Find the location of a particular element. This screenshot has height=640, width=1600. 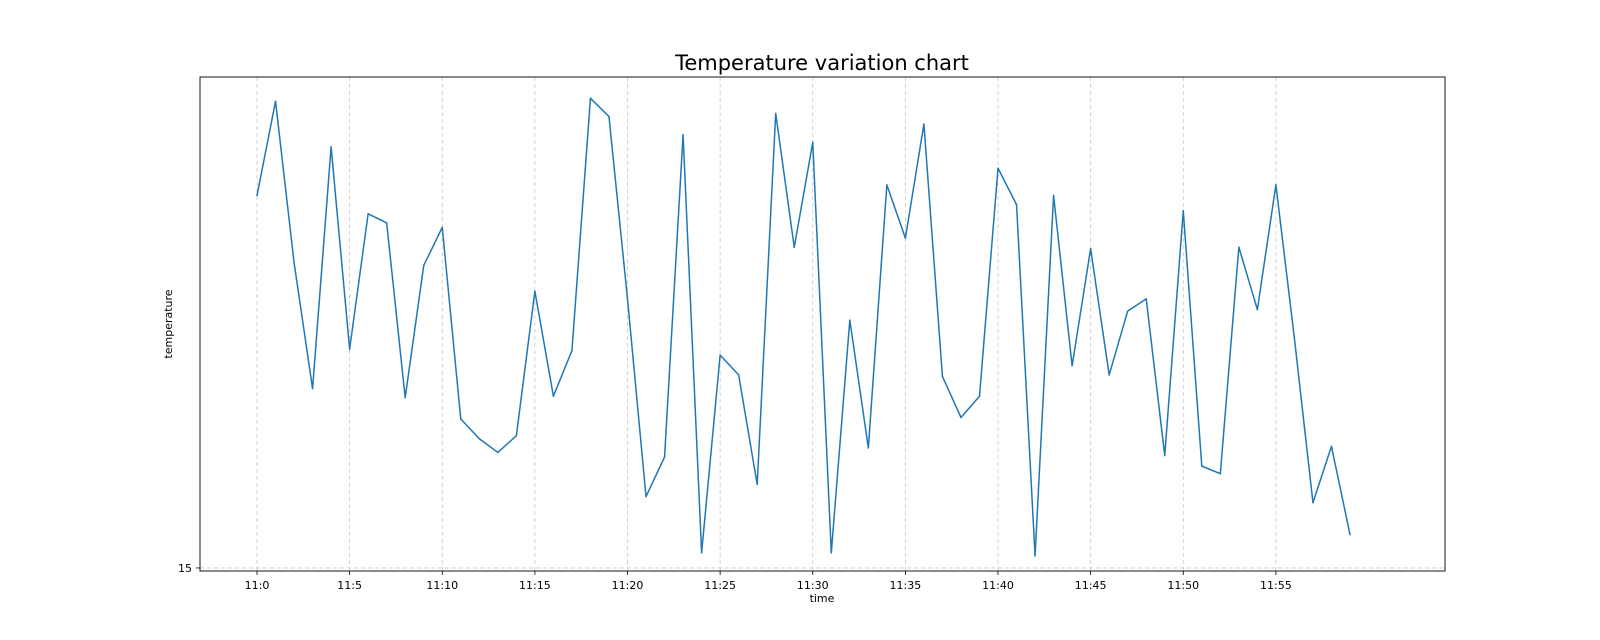

x-tick-label: 11:30 is located at coordinates (813, 585).